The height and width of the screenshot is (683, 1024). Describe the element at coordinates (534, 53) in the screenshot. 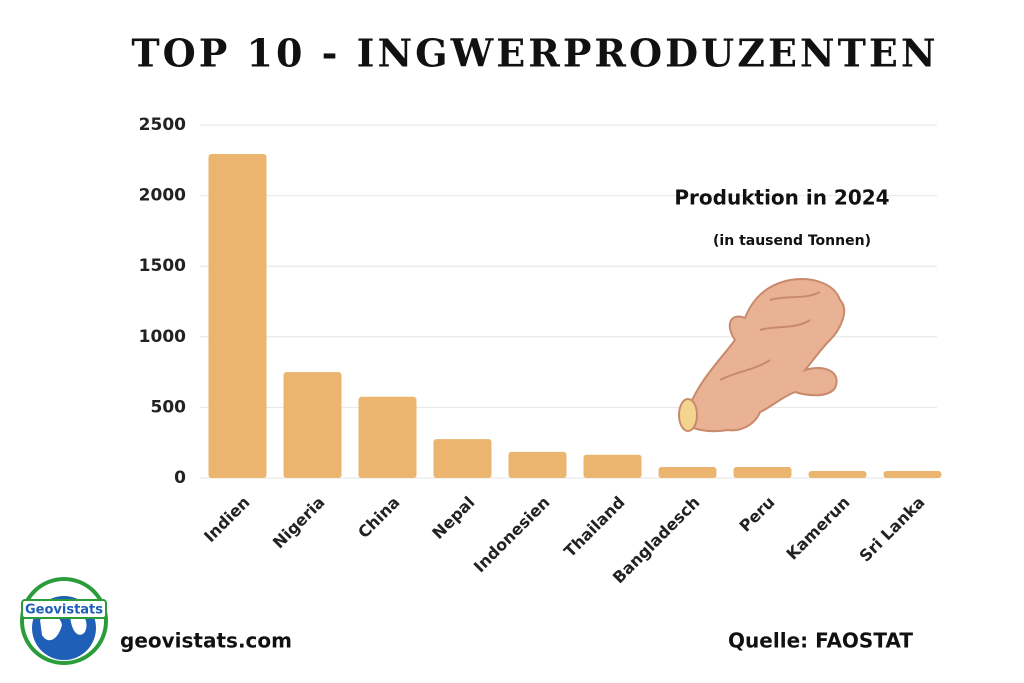

I see `chart-title: TOP 10 - INGWERPRODUZENTEN` at that location.